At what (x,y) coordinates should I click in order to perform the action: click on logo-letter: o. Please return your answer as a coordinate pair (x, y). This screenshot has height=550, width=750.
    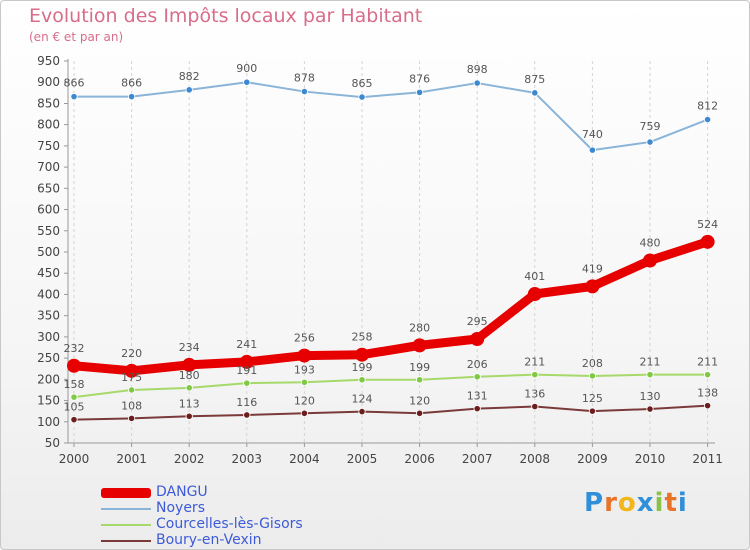
    Looking at the image, I should click on (627, 503).